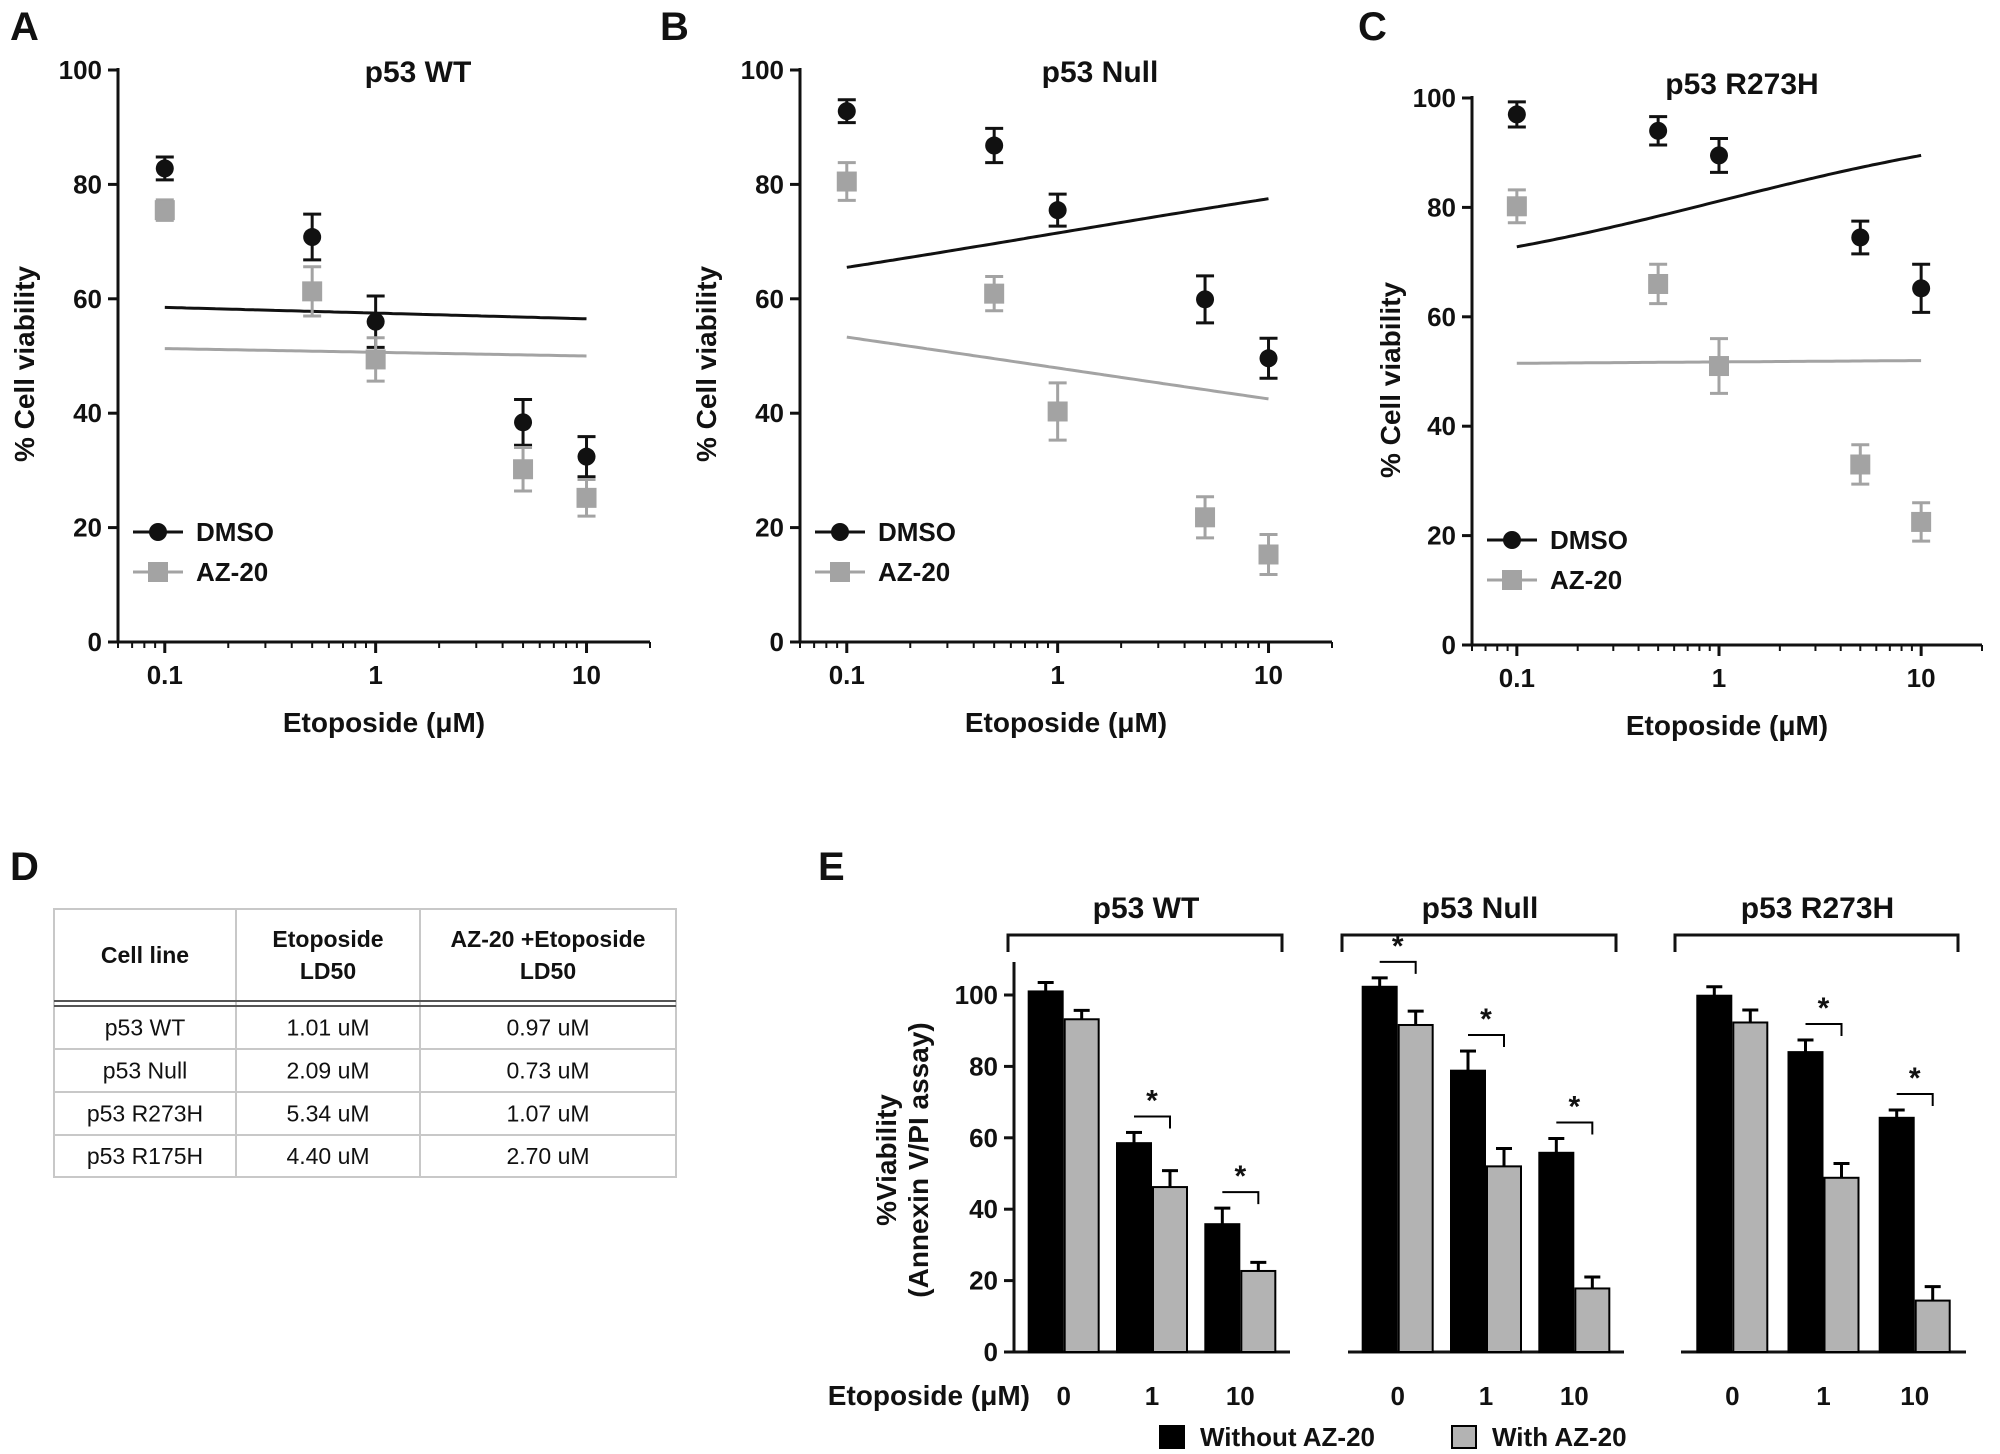 The height and width of the screenshot is (1454, 2000). What do you see at coordinates (1741, 84) in the screenshot?
I see `chart-title: p53 R273H` at bounding box center [1741, 84].